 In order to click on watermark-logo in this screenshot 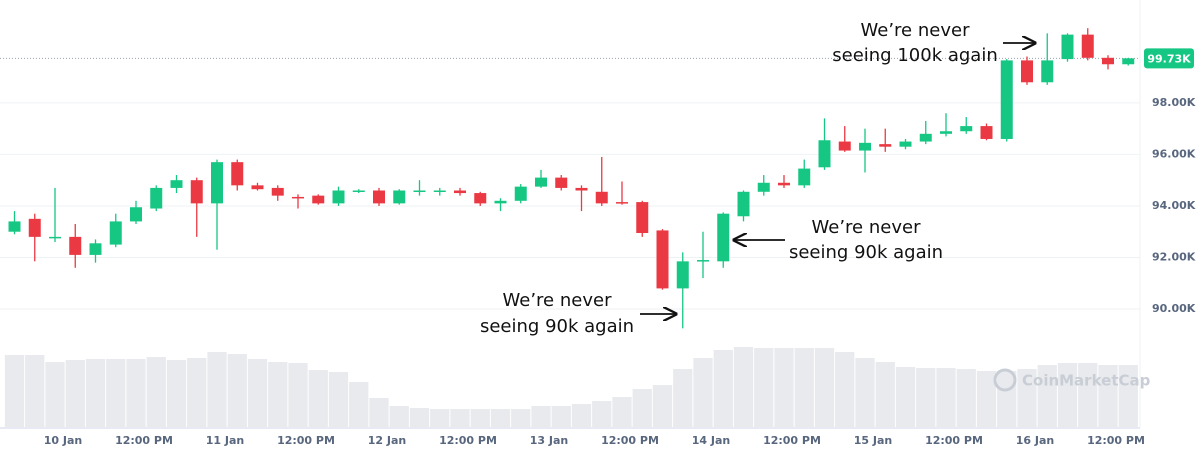, I will do `click(1005, 380)`.